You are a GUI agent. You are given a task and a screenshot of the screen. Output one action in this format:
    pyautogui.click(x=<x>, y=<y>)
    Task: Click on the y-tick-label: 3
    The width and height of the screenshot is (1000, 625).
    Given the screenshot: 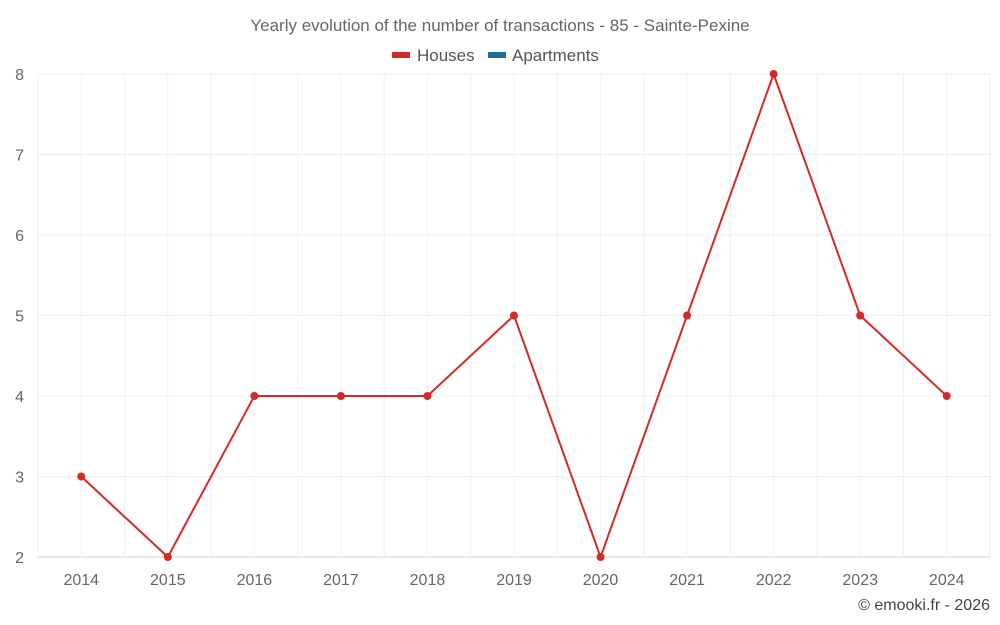 What is the action you would take?
    pyautogui.click(x=19, y=478)
    